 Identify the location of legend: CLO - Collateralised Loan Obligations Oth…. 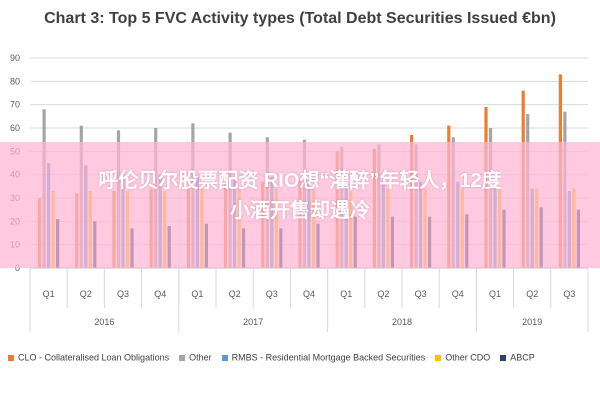
(303, 357).